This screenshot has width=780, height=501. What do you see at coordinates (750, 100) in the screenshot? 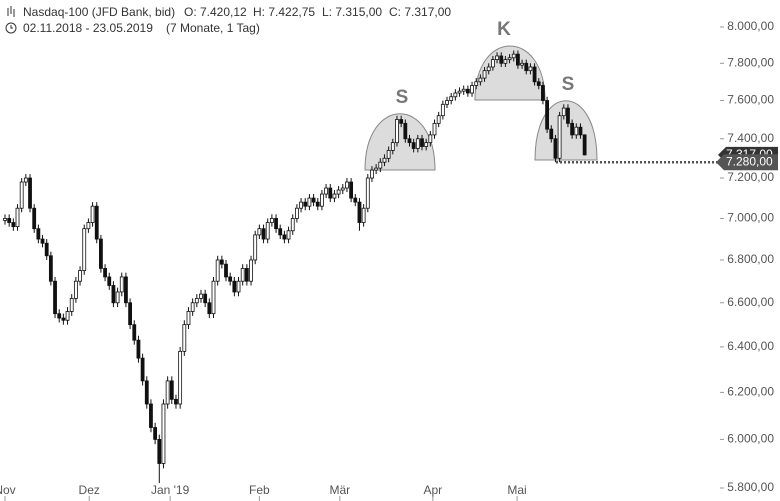
I see `y-tick-label: 7.600,00` at bounding box center [750, 100].